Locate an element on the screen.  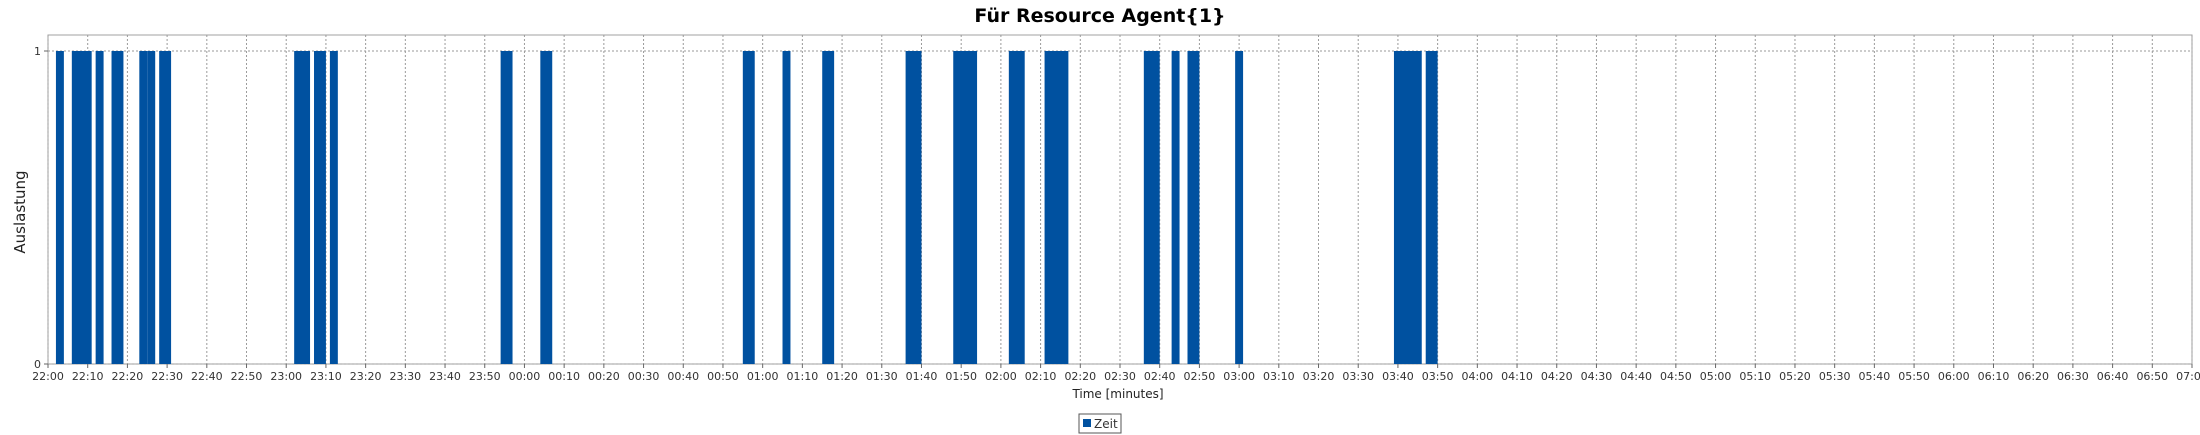
x-tick-label: 00:40 is located at coordinates (683, 376).